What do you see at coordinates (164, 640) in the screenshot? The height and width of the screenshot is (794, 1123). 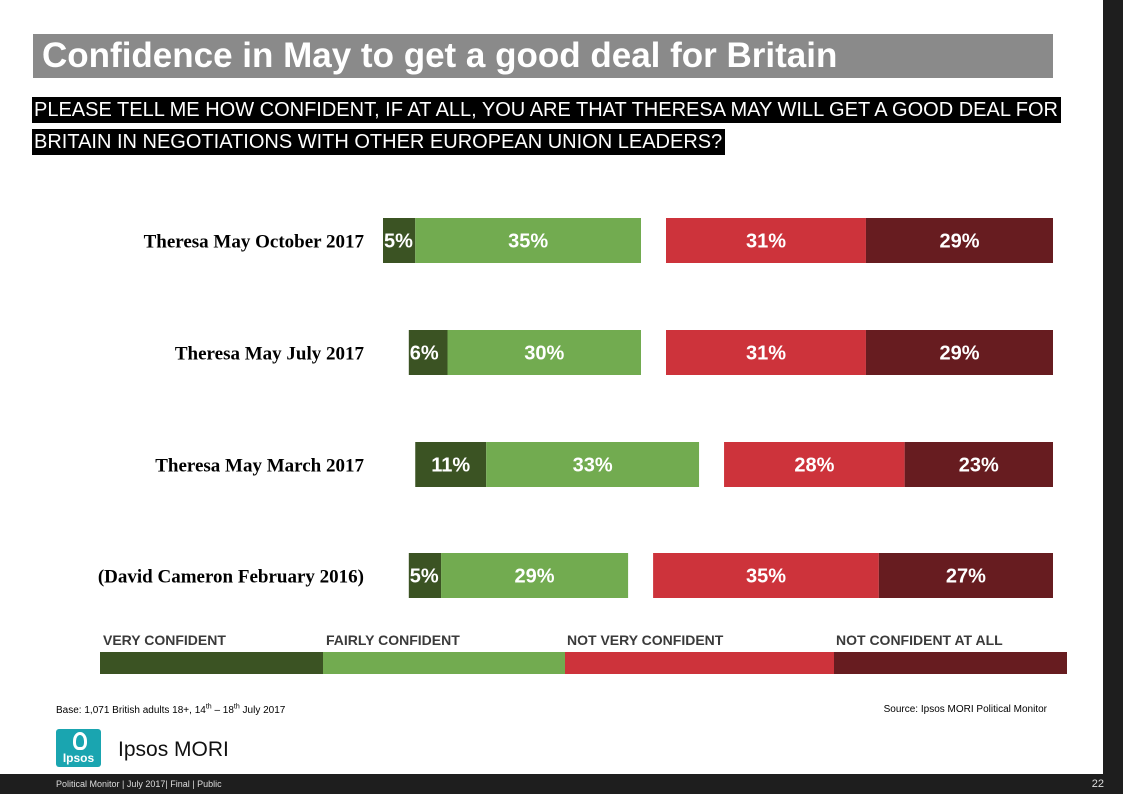 I see `legend-label: VERY CONFIDENT` at bounding box center [164, 640].